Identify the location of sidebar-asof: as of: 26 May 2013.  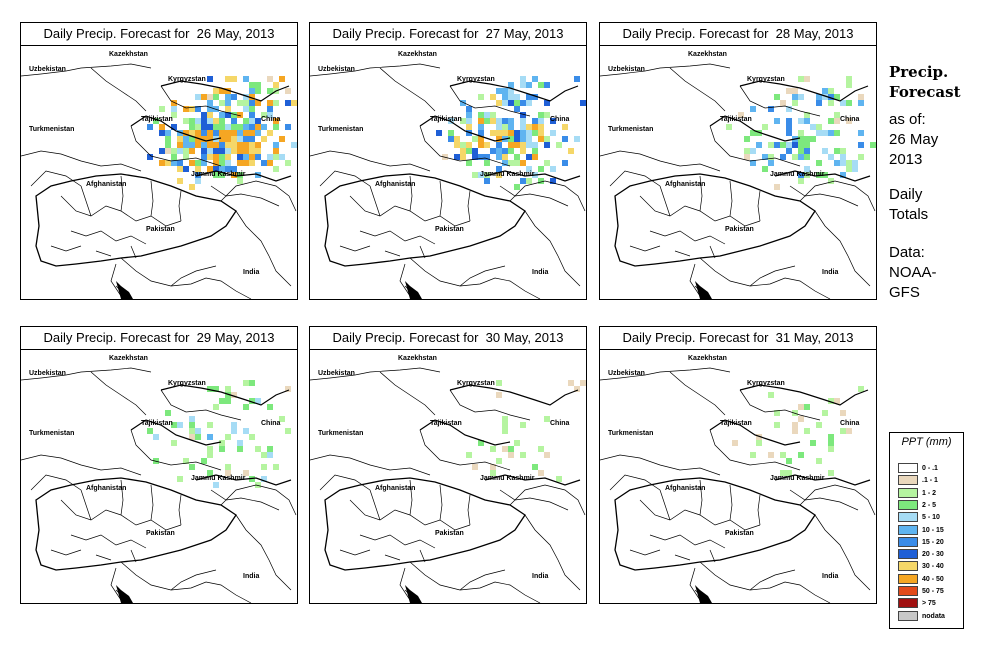
(913, 140).